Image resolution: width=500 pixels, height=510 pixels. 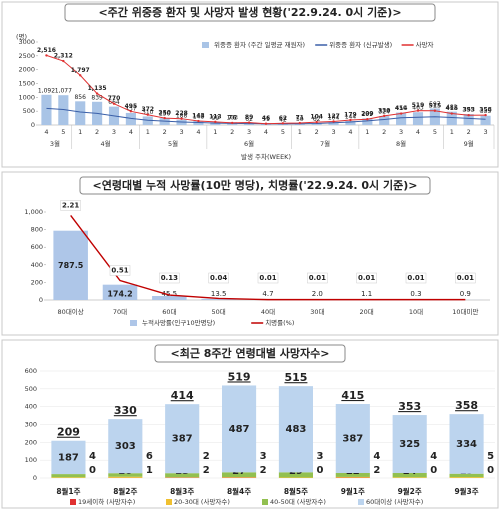 What do you see at coordinates (239, 491) in the screenshot?
I see `x-tick-label: 8월4주` at bounding box center [239, 491].